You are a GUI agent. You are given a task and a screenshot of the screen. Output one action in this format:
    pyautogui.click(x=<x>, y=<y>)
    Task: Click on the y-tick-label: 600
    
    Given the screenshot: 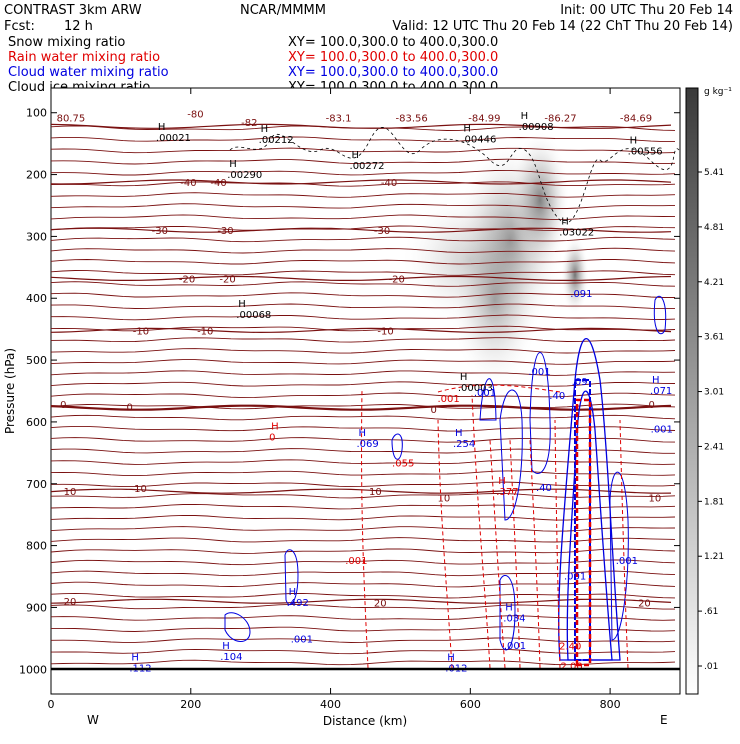 What is the action you would take?
    pyautogui.click(x=36, y=422)
    